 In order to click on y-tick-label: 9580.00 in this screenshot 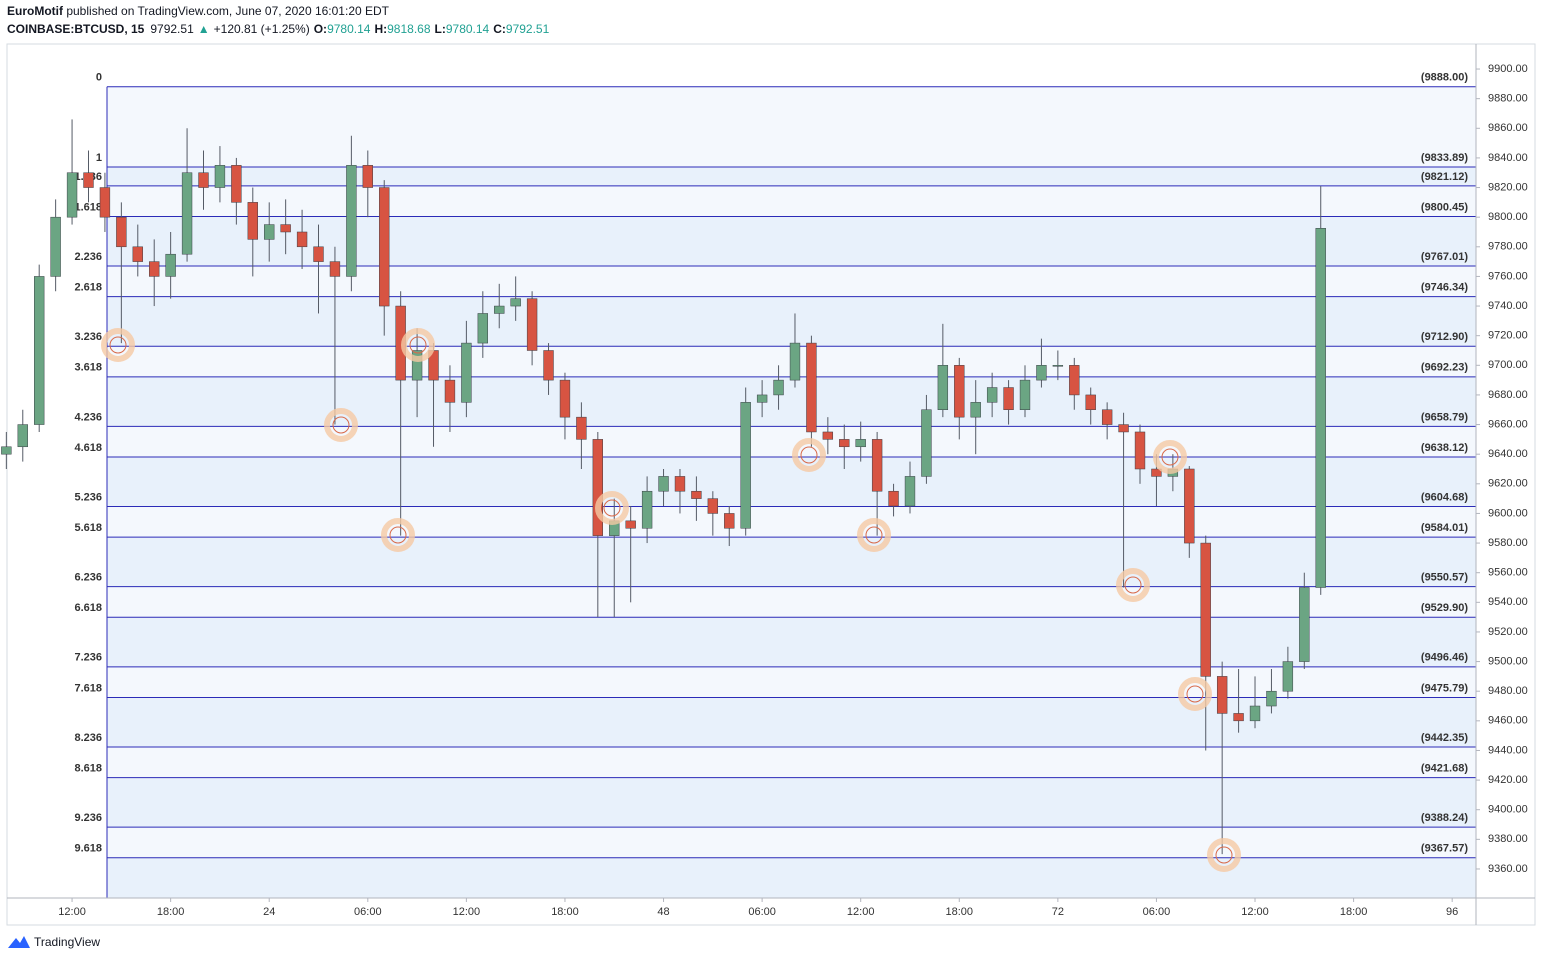, I will do `click(1508, 543)`.